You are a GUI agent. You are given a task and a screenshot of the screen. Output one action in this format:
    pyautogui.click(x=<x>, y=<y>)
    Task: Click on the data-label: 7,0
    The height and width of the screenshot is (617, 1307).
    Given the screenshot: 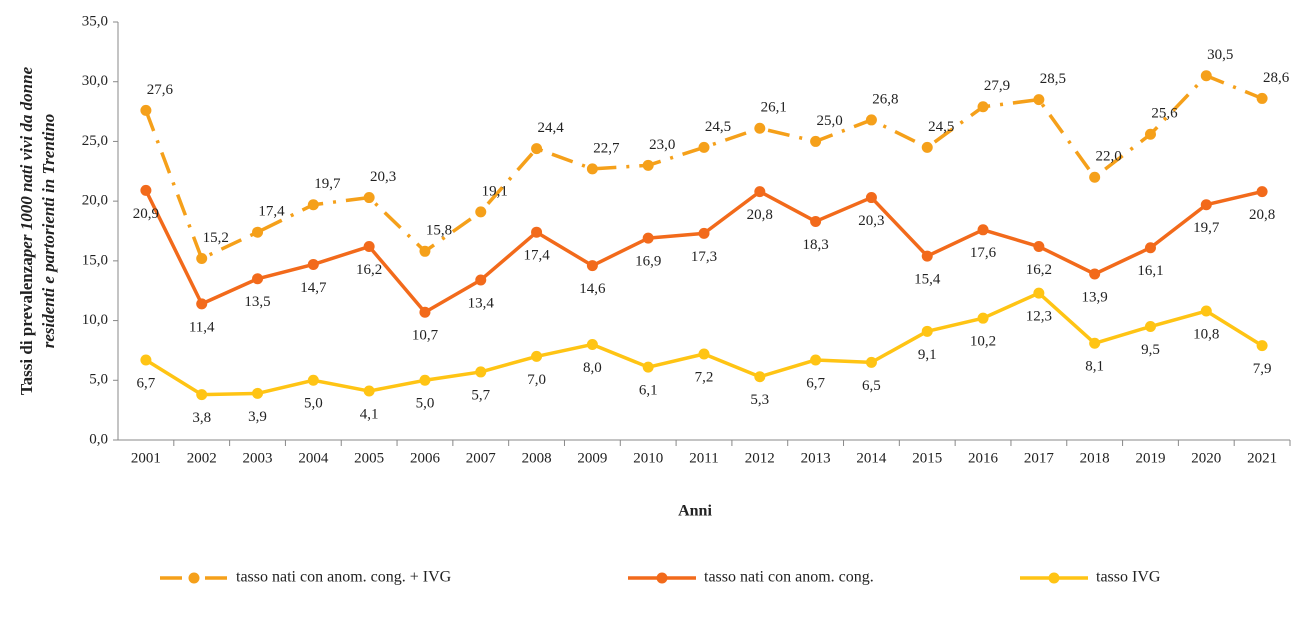 What is the action you would take?
    pyautogui.click(x=536, y=380)
    